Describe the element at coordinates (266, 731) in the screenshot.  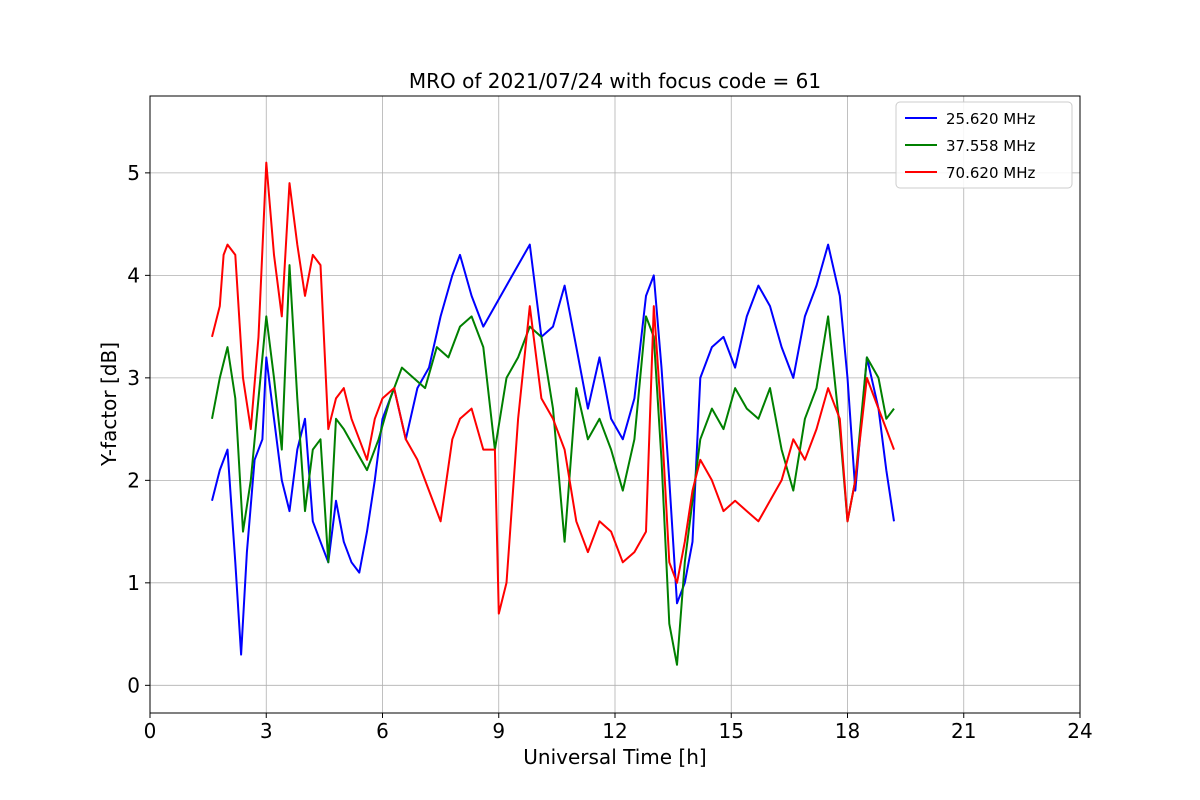
I see `x-tick-label: 3` at that location.